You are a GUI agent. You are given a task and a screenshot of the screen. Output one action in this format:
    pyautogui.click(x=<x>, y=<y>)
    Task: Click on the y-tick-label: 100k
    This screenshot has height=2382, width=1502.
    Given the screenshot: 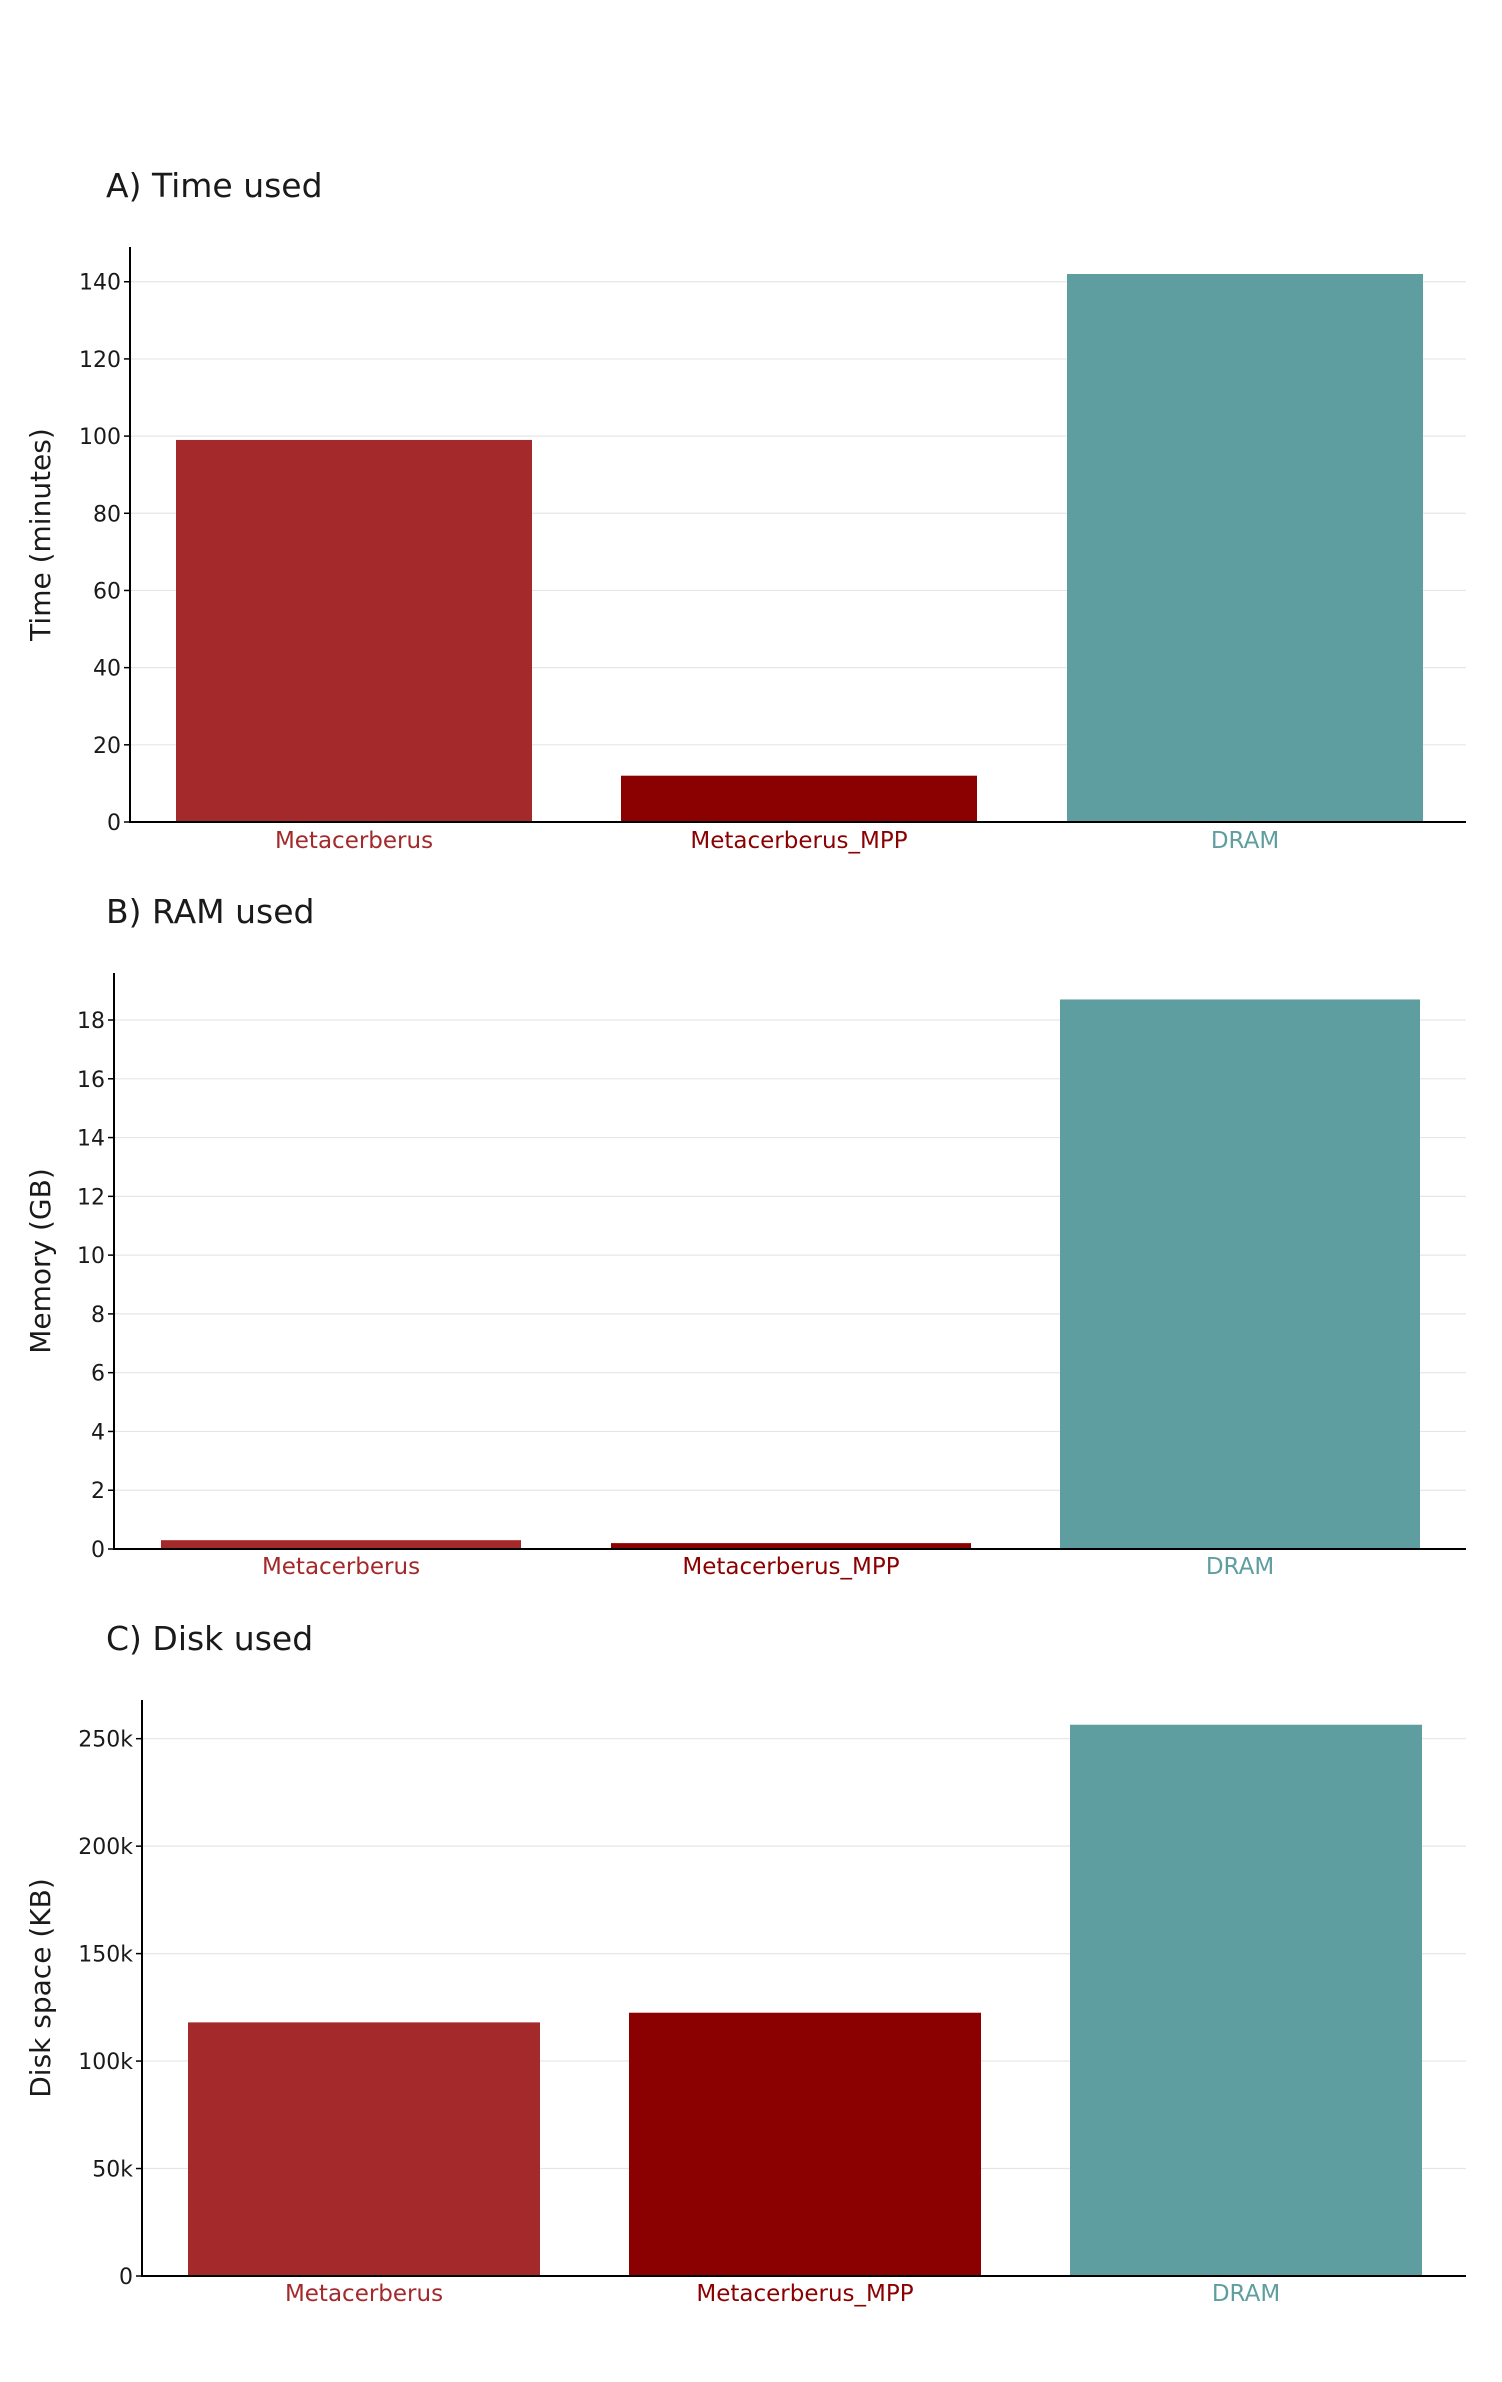 What is the action you would take?
    pyautogui.click(x=105, y=2062)
    